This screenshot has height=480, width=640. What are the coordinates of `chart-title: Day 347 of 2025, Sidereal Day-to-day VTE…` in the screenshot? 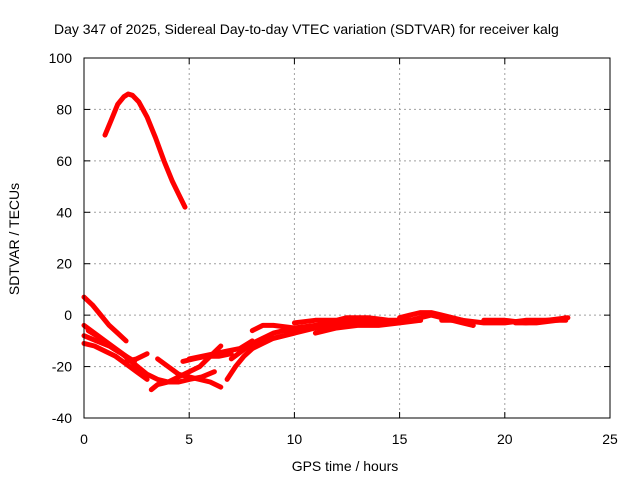 It's located at (306, 29).